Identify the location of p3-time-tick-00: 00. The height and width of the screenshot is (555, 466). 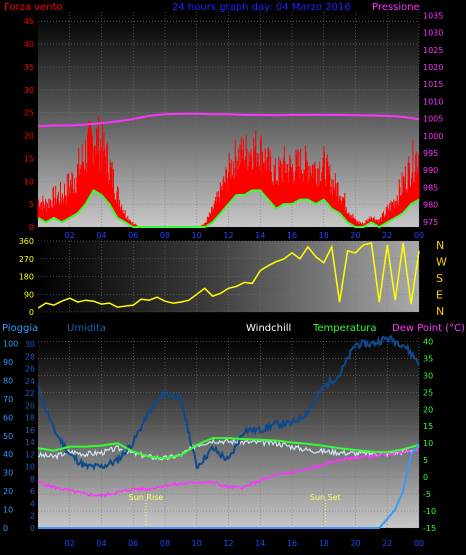
(419, 543).